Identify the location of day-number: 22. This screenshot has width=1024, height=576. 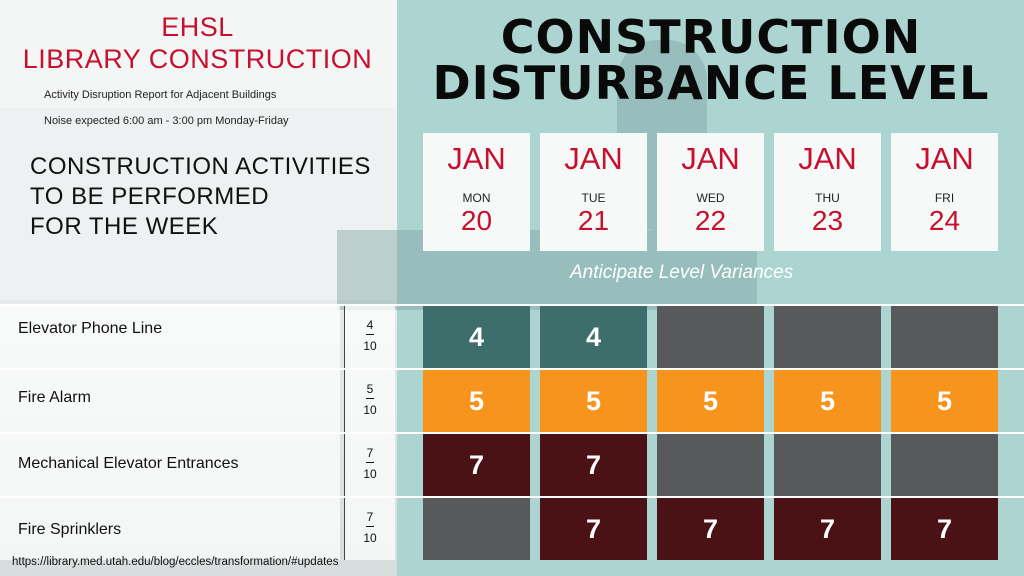
(710, 220).